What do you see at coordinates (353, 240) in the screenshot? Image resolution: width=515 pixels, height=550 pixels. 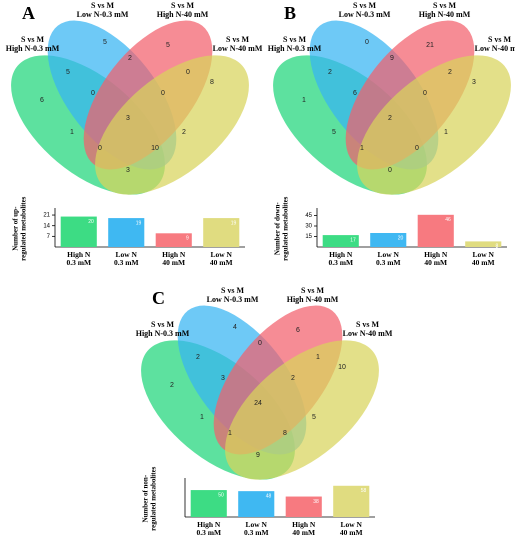 I see `bar-value-label: 17` at bounding box center [353, 240].